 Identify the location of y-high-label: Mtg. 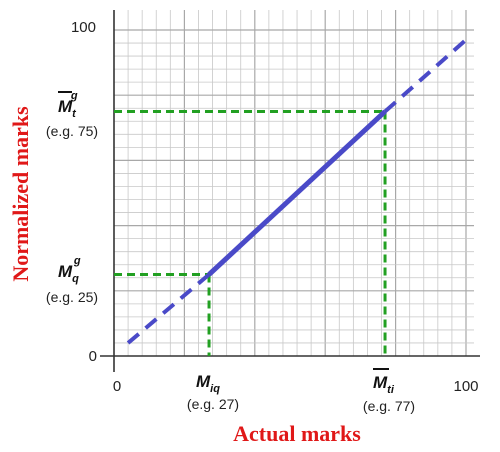
(68, 105).